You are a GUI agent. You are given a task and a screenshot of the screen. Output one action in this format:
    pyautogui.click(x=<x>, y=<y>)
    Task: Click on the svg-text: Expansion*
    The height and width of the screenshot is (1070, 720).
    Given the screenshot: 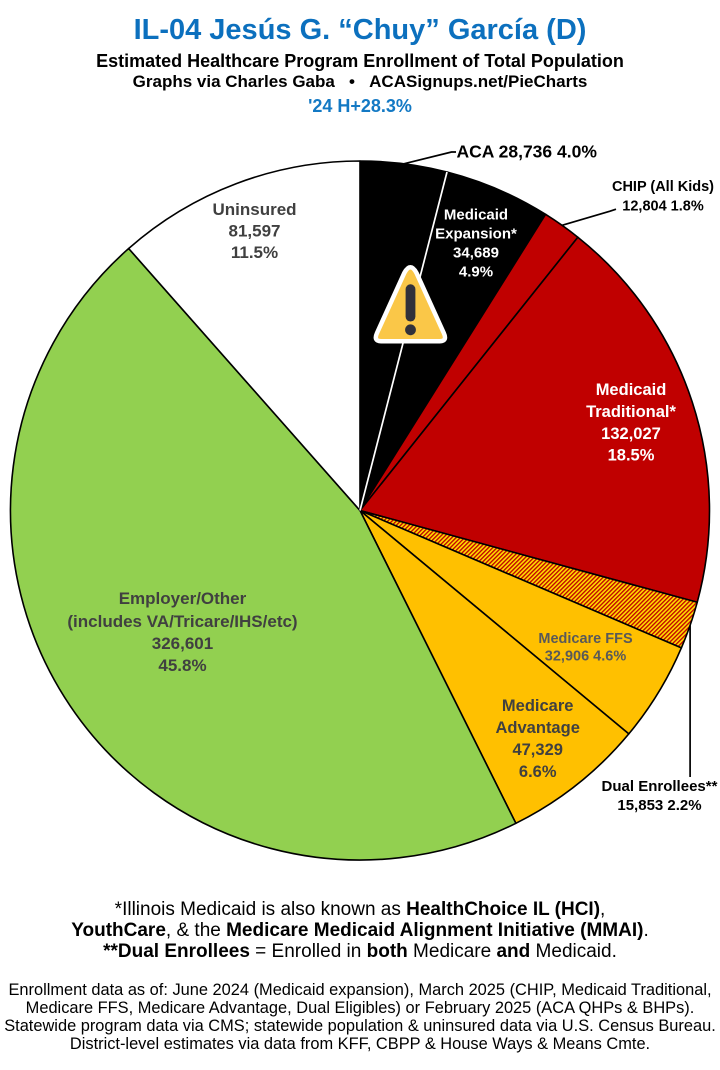 What is the action you would take?
    pyautogui.click(x=476, y=234)
    